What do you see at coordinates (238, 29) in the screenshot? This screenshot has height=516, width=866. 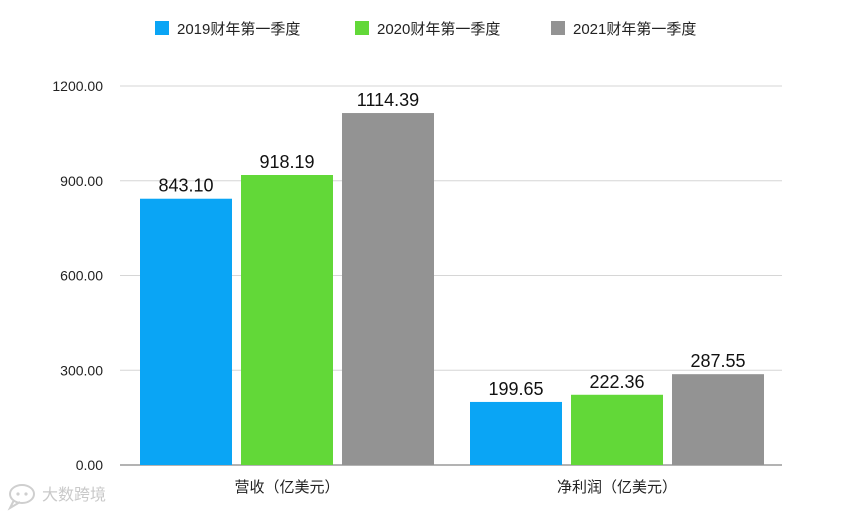 I see `legend-label-2019: 2019财年第一季度` at bounding box center [238, 29].